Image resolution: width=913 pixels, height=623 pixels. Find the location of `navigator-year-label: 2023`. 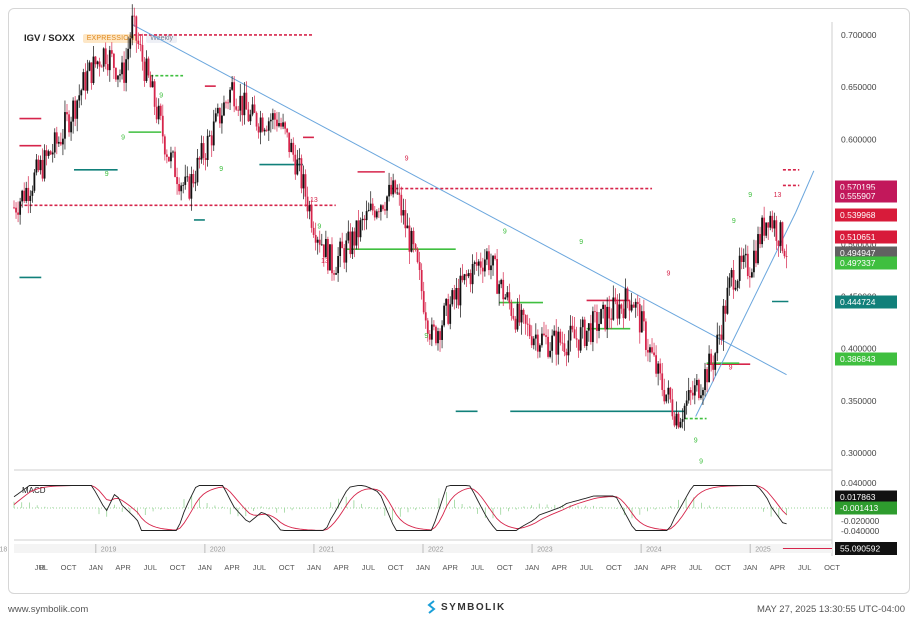

navigator-year-label: 2023 is located at coordinates (545, 550).